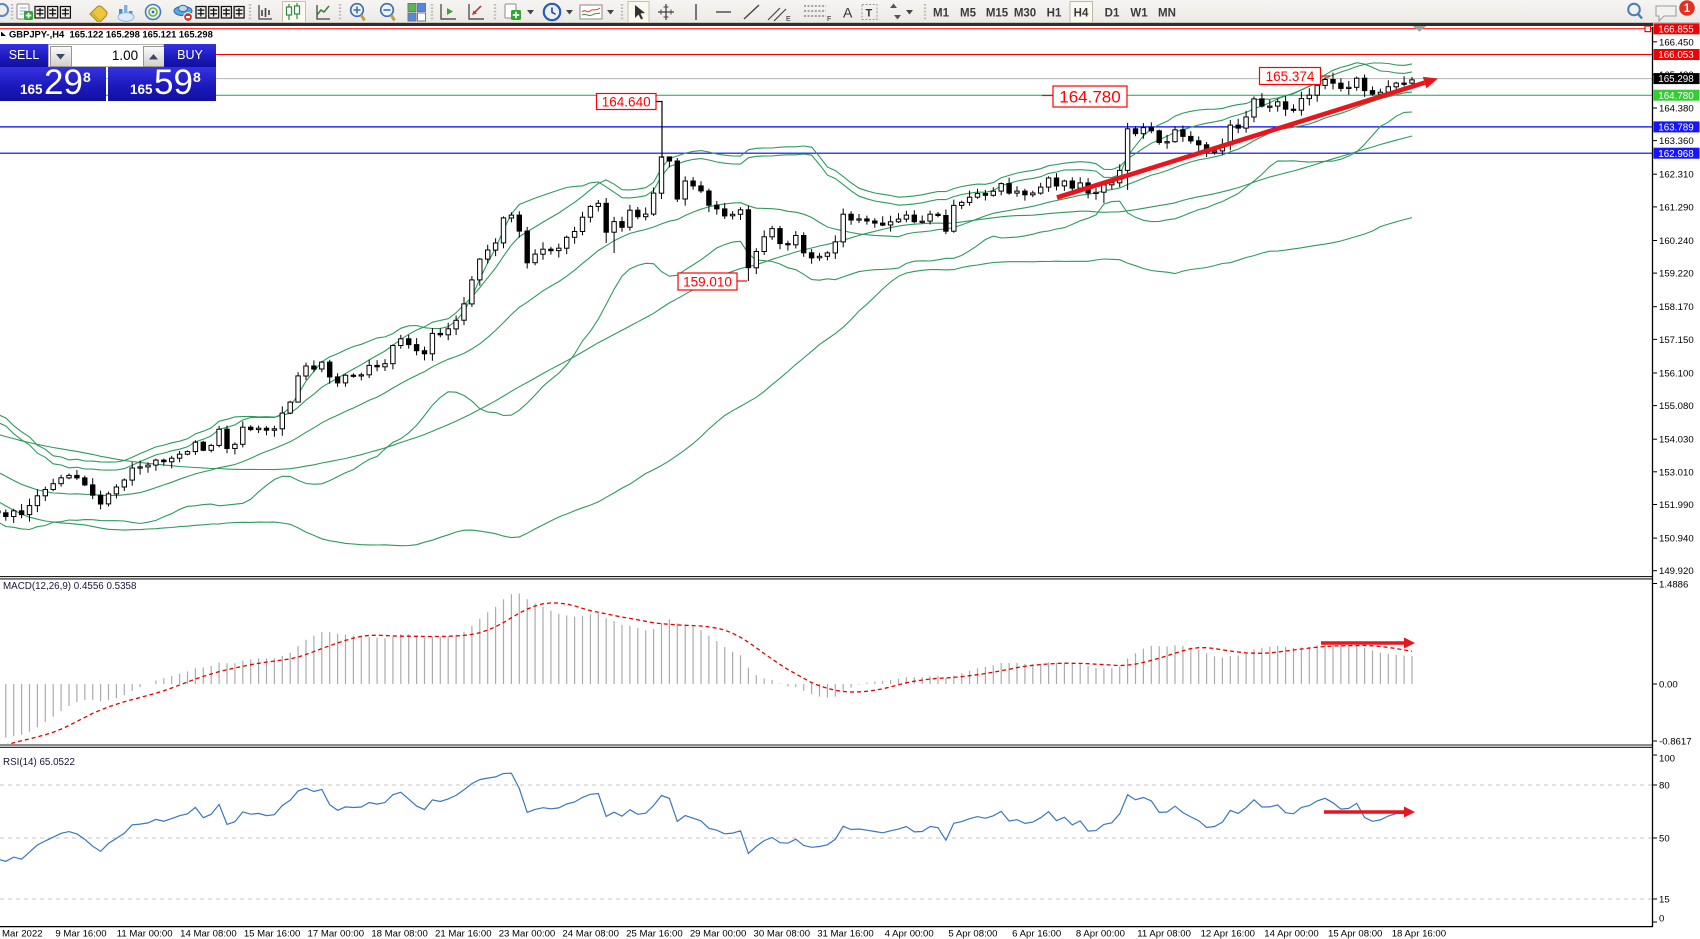 Image resolution: width=1700 pixels, height=939 pixels. What do you see at coordinates (527, 934) in the screenshot?
I see `svg-text: 23 Mar 00:00` at bounding box center [527, 934].